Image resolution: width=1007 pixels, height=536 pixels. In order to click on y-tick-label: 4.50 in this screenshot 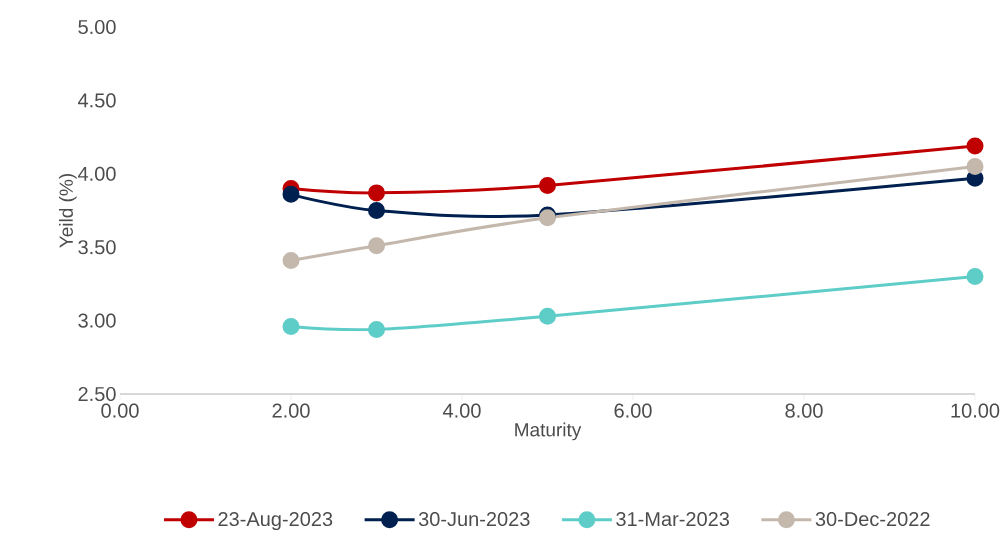, I will do `click(97, 100)`.